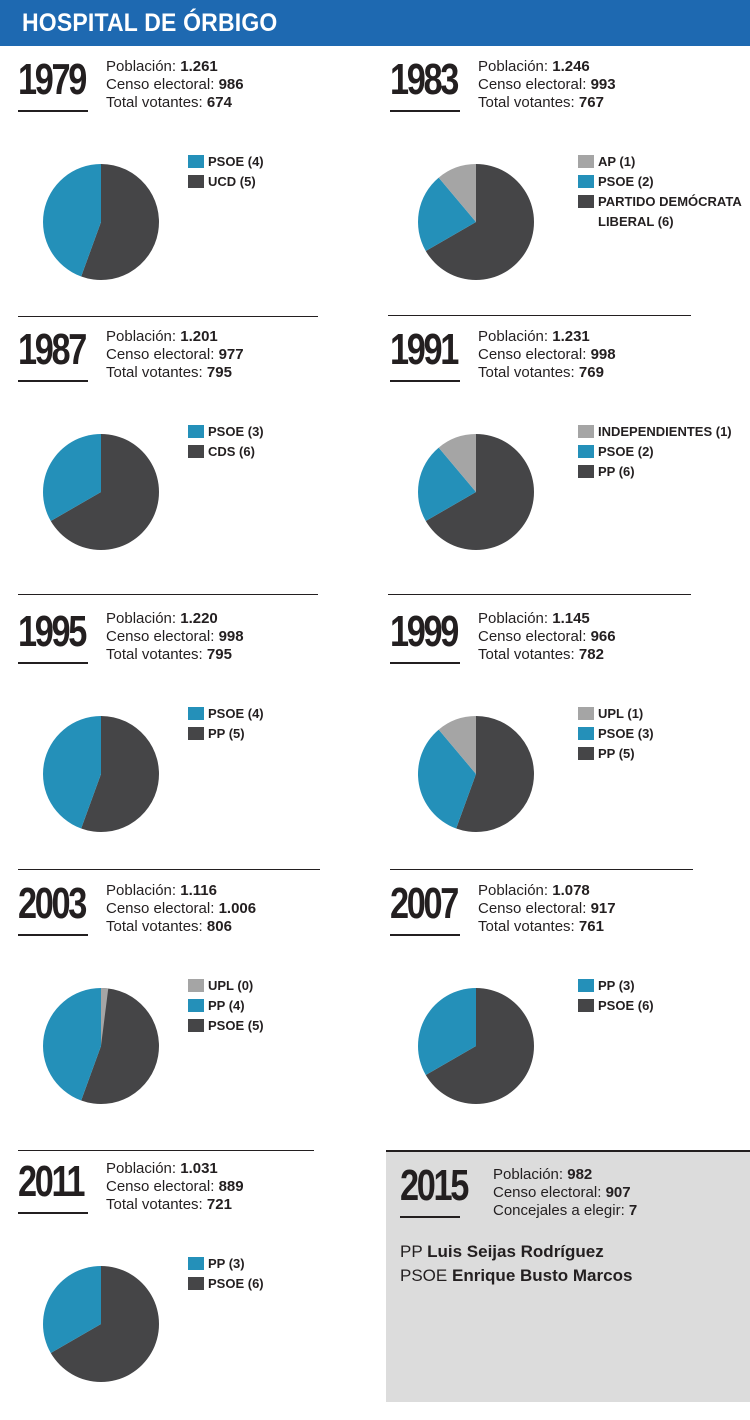 Image resolution: width=750 pixels, height=1420 pixels. What do you see at coordinates (150, 23) in the screenshot?
I see `page-title: HOSPITAL DE ÓRBIGO` at bounding box center [150, 23].